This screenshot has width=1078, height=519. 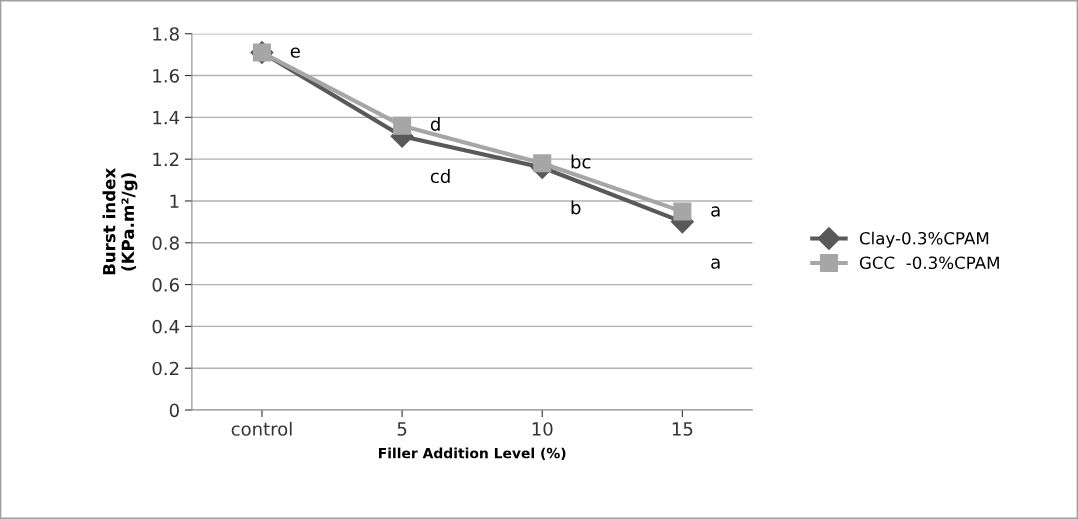 I want to click on y-tick-label: 1.2, so click(x=166, y=159).